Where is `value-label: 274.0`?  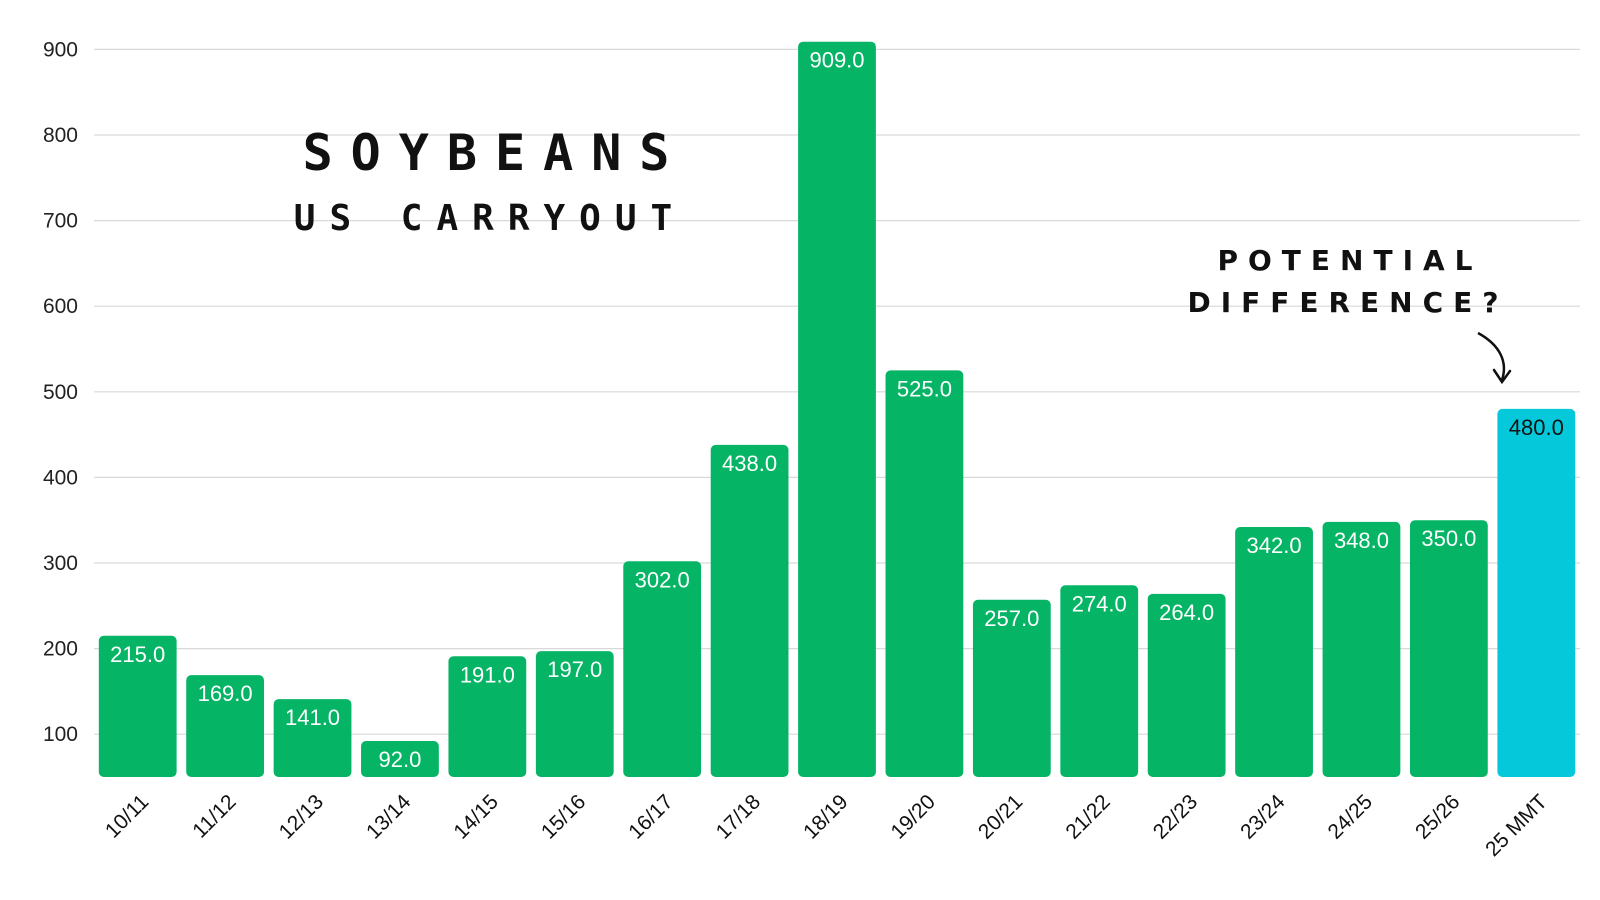
value-label: 274.0 is located at coordinates (1099, 603).